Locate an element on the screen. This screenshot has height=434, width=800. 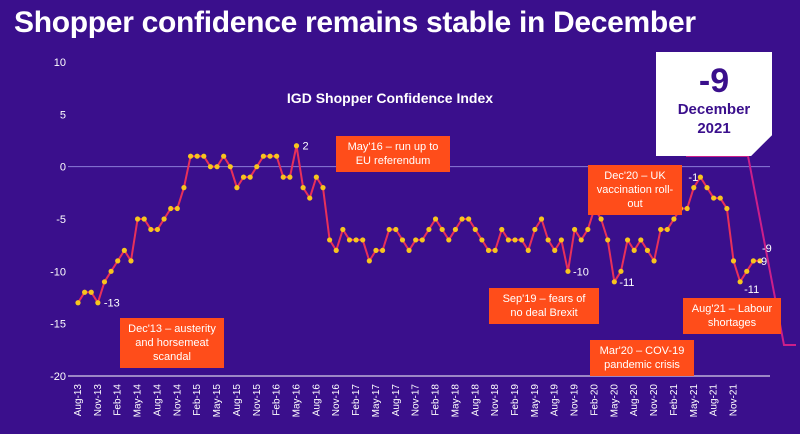
y-tick-label: 5 is located at coordinates (63, 115).